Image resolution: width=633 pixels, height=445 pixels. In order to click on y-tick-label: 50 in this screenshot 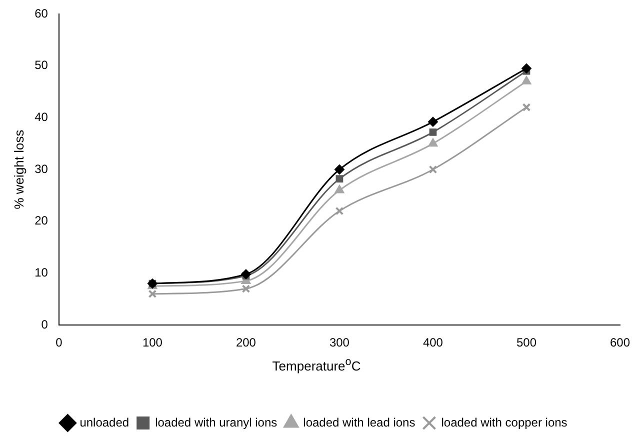, I will do `click(41, 65)`.